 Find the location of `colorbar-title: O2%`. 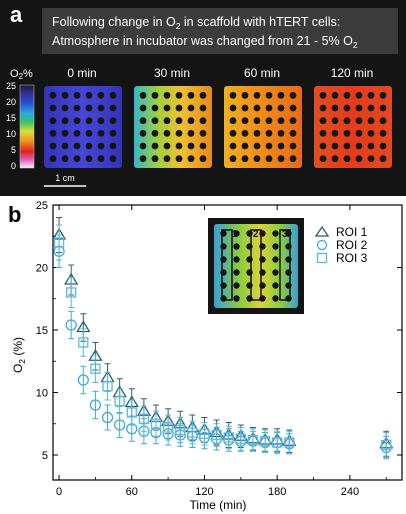

colorbar-title: O2% is located at coordinates (21, 74).